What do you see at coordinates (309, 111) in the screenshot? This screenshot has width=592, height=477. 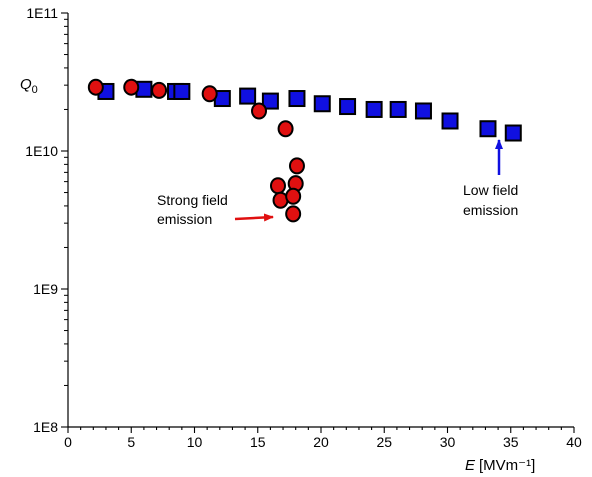 I see `series-squares` at bounding box center [309, 111].